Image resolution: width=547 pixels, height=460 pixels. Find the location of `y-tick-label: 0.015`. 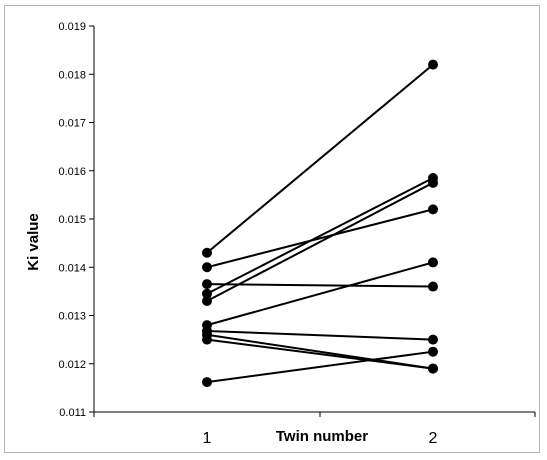

y-tick-label: 0.015 is located at coordinates (72, 220).